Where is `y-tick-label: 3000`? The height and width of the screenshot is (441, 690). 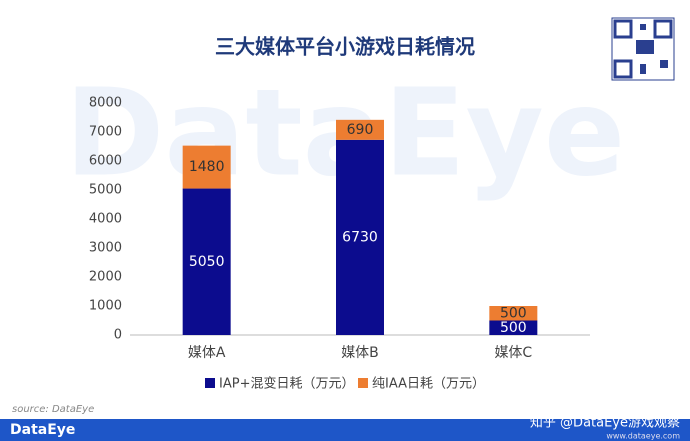
y-tick-label: 3000 is located at coordinates (105, 248).